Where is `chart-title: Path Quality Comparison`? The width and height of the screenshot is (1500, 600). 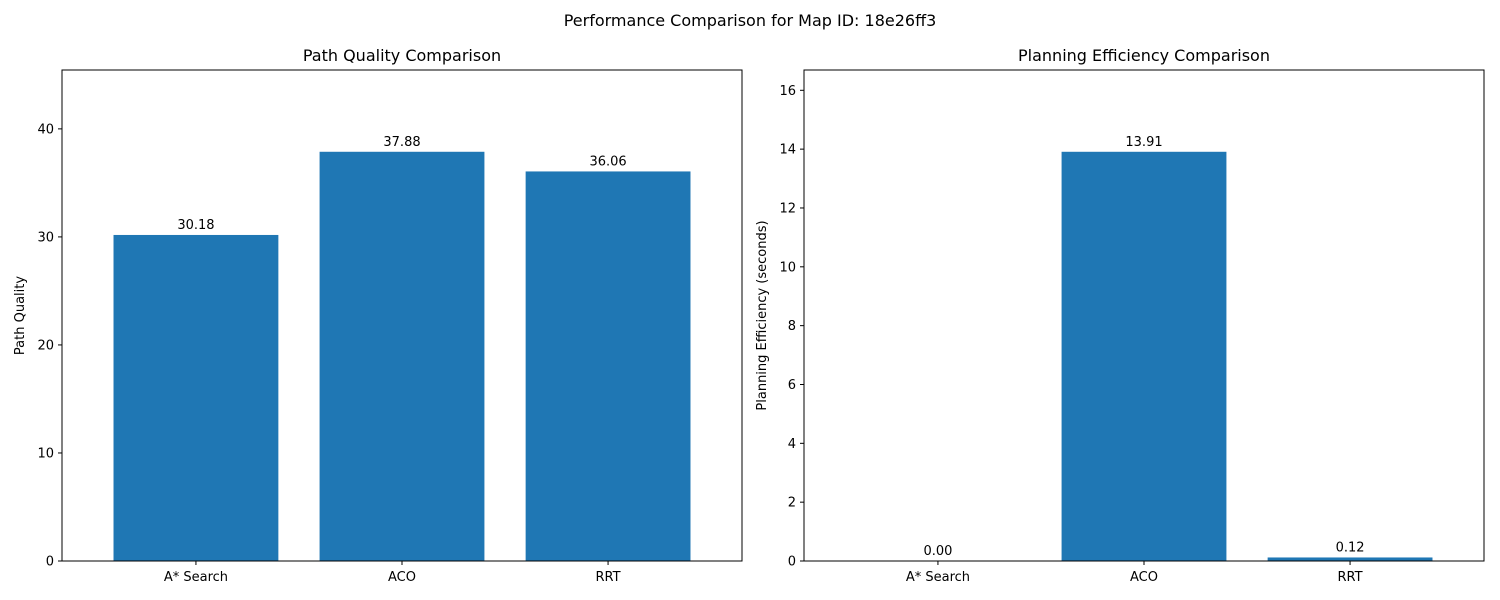
chart-title: Path Quality Comparison is located at coordinates (402, 55).